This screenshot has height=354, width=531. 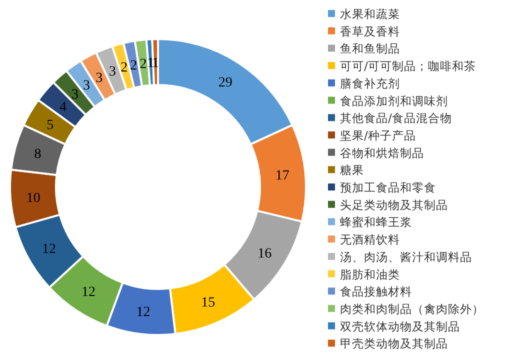 What do you see at coordinates (38, 154) in the screenshot?
I see `data-label: 8` at bounding box center [38, 154].